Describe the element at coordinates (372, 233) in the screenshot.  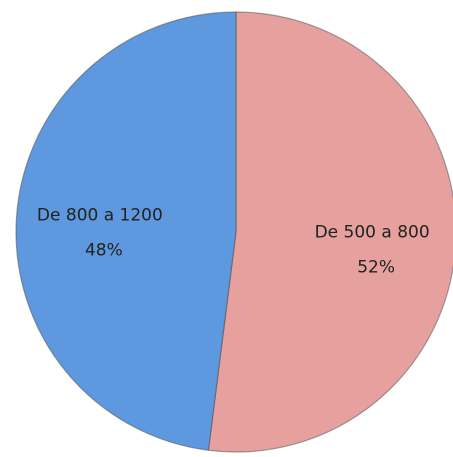
I see `slice-label: De 500 a 800` at that location.